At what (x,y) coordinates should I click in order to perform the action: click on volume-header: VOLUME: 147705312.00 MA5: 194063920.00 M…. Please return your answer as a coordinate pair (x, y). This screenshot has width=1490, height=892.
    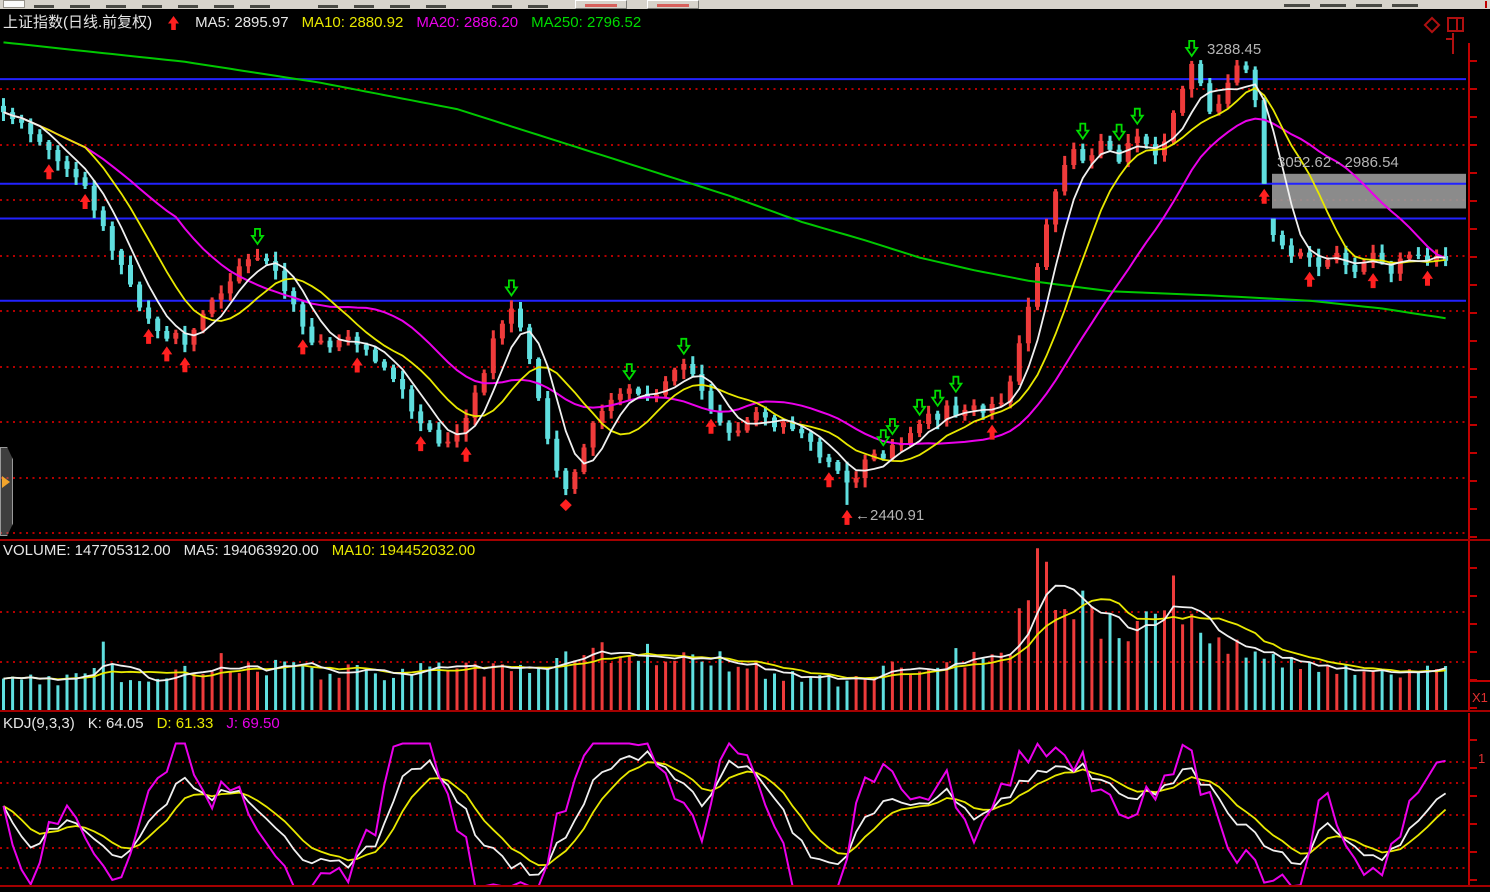
    Looking at the image, I should click on (239, 550).